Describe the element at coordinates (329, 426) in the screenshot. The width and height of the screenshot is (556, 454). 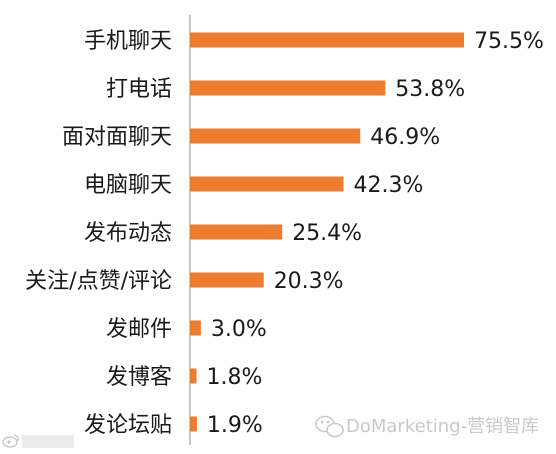
I see `wechat-icon` at that location.